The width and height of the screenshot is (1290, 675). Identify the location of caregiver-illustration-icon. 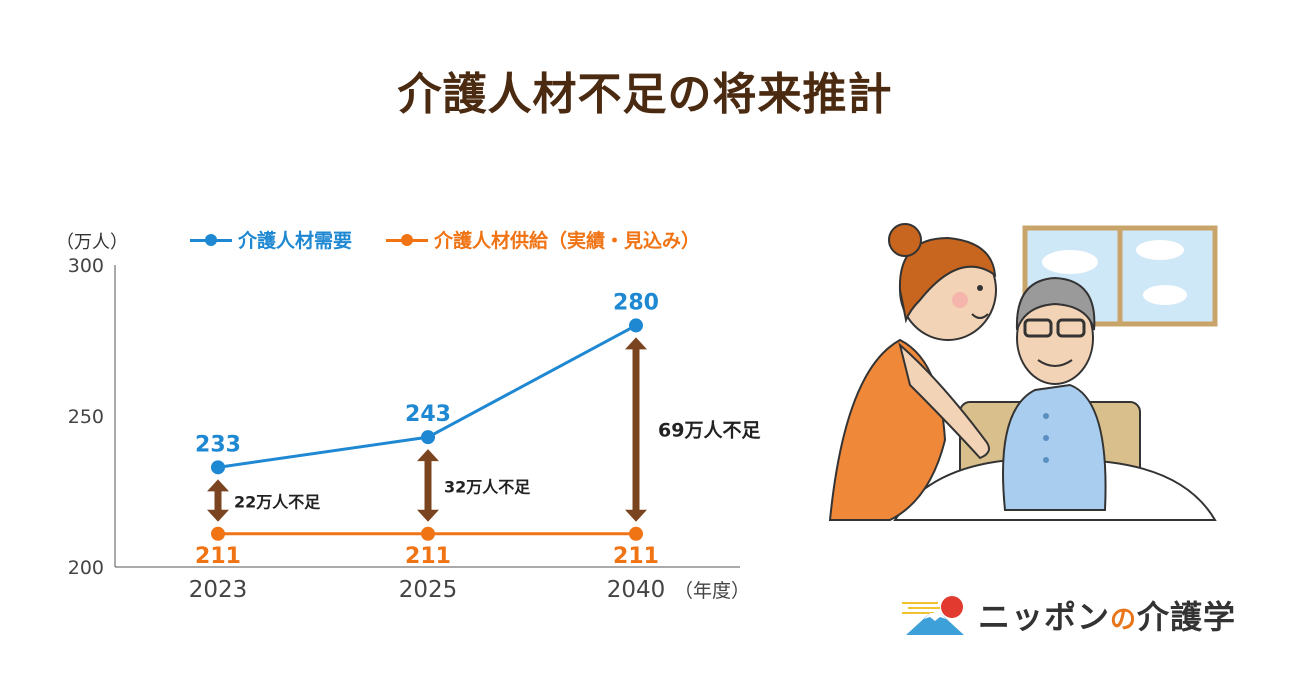
(1023, 372).